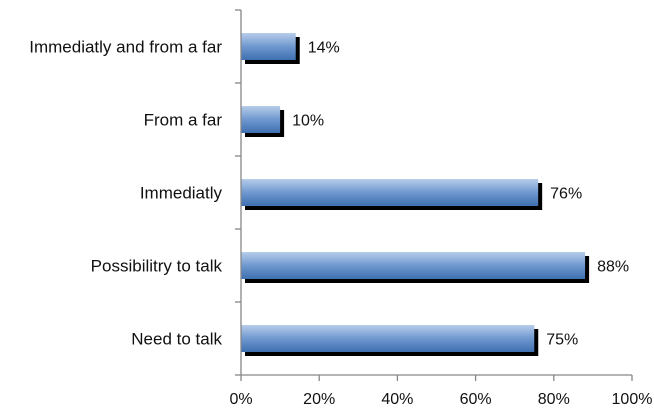 This screenshot has height=412, width=654. Describe the element at coordinates (125, 47) in the screenshot. I see `category-label: Immediatly and from a far` at that location.